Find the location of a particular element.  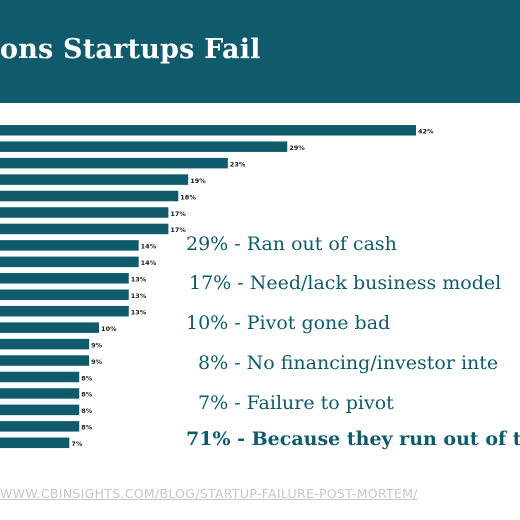

stat-line-pivot-bad: 10% - Pivot gone bad is located at coordinates (288, 323).